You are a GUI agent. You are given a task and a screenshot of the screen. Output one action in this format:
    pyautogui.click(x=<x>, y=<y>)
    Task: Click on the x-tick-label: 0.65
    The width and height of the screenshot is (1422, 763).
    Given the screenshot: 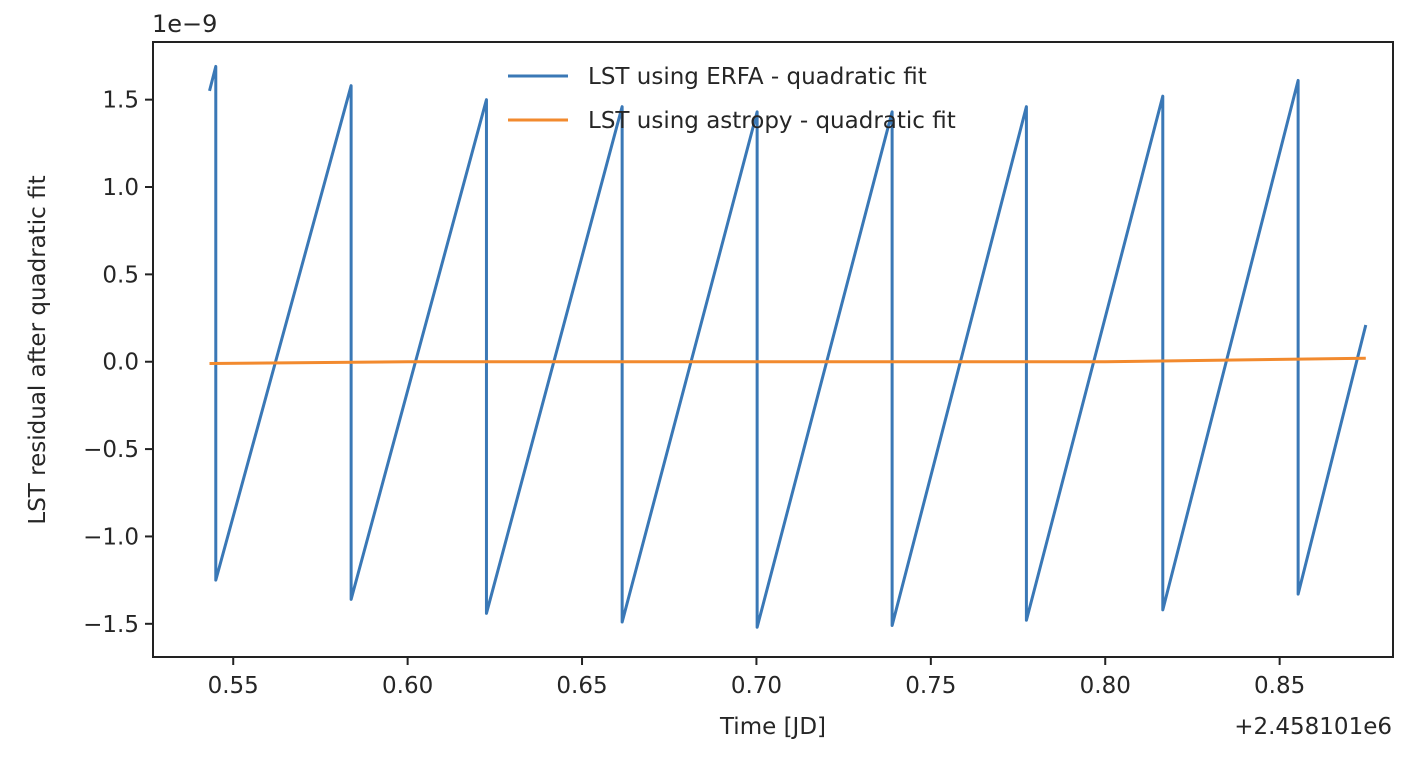 What is the action you would take?
    pyautogui.click(x=581, y=686)
    